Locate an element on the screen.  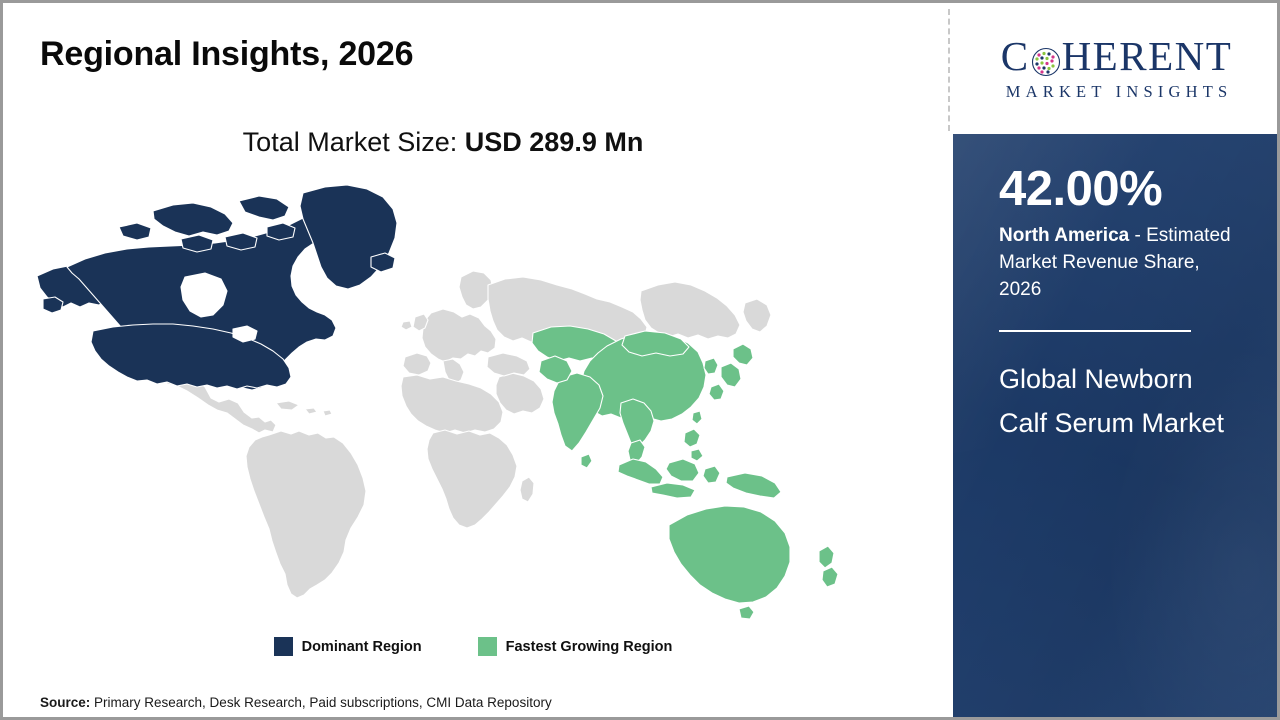
brand-word-part2: HERENT is located at coordinates (1147, 55).